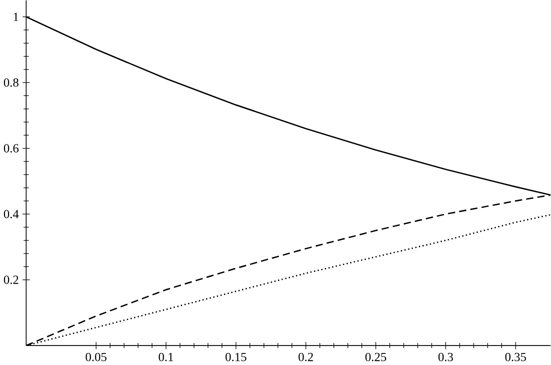 This screenshot has width=551, height=365. I want to click on x-tick-label: 0.35, so click(515, 357).